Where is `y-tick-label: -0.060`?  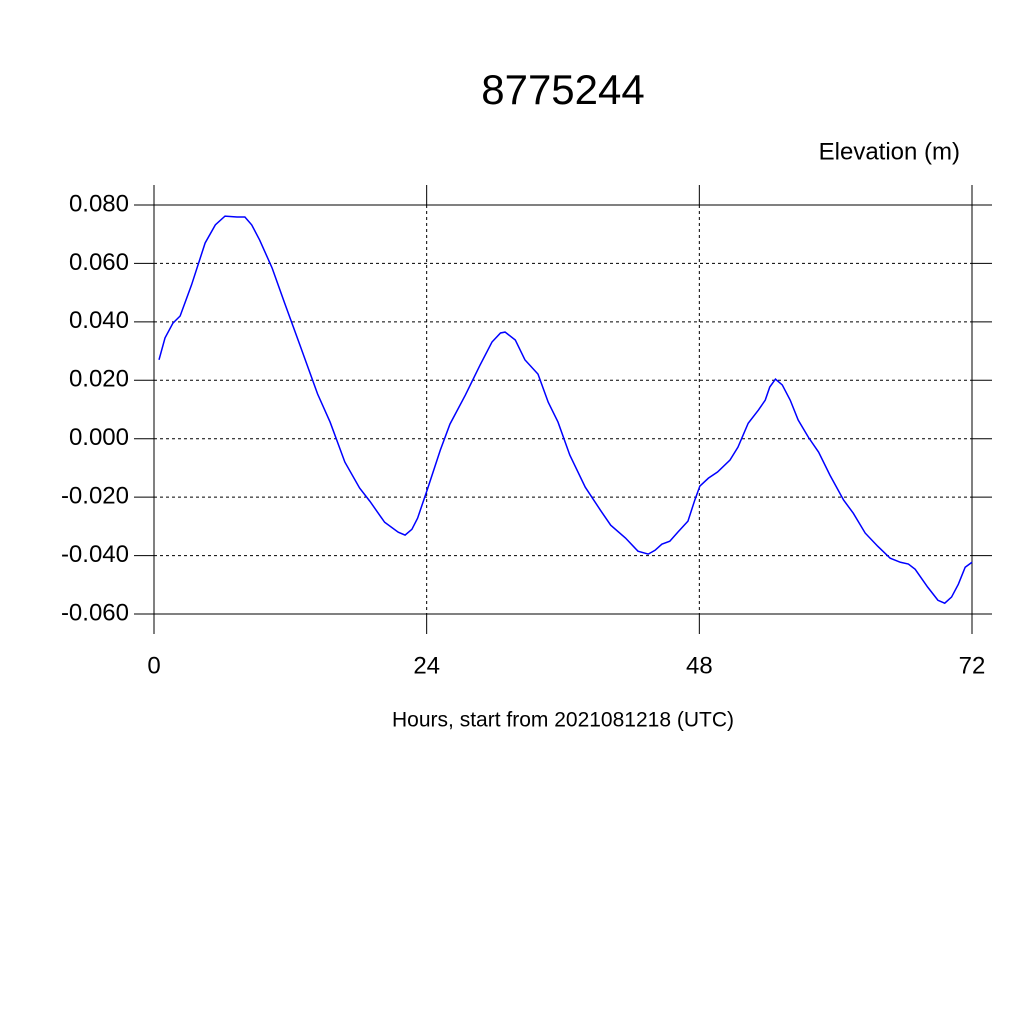 y-tick-label: -0.060 is located at coordinates (95, 612).